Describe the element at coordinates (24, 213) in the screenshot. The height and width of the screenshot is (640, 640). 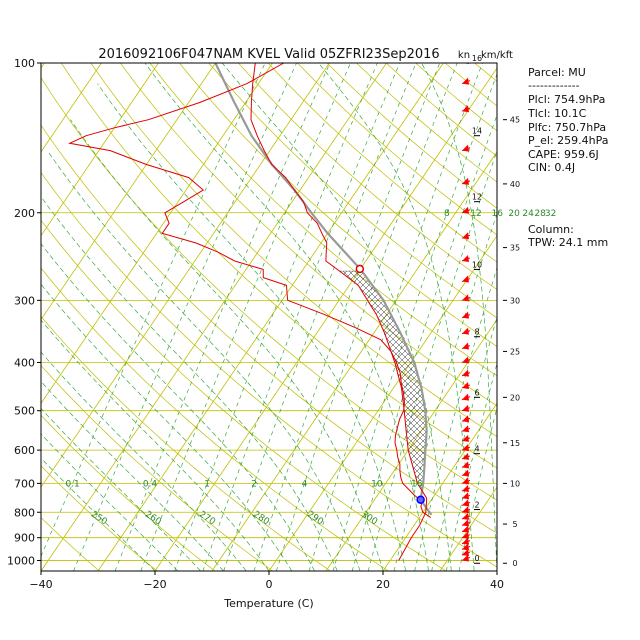
I see `y-tick-label: 200` at that location.